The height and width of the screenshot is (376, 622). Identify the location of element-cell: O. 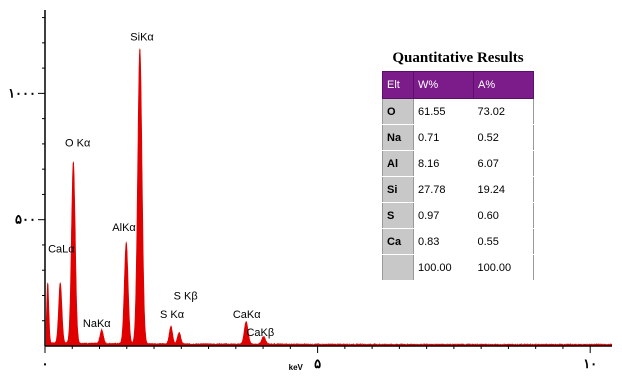
(398, 111).